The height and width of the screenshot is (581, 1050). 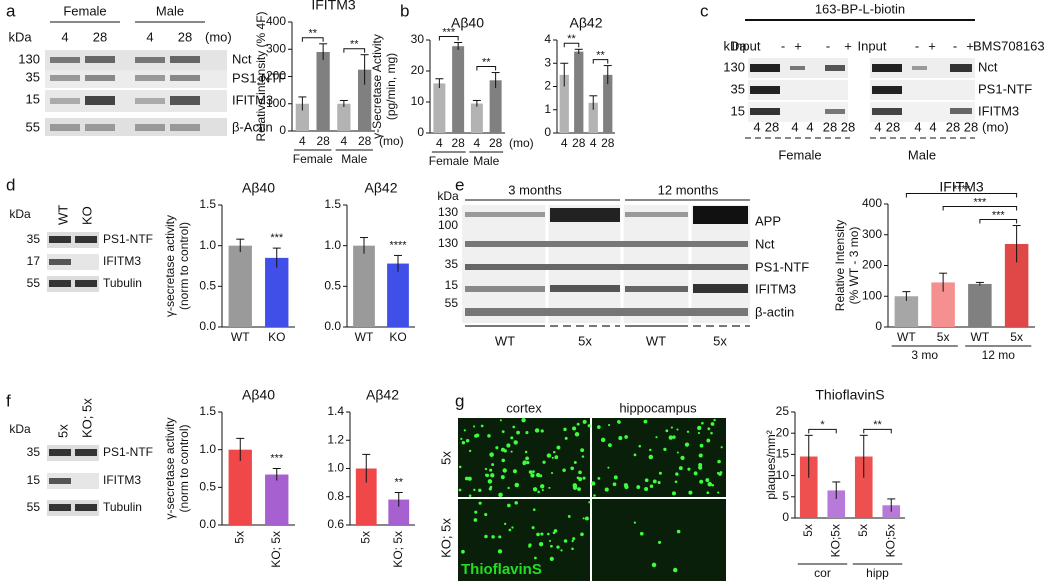 I want to click on group-label: Female, so click(x=313, y=159).